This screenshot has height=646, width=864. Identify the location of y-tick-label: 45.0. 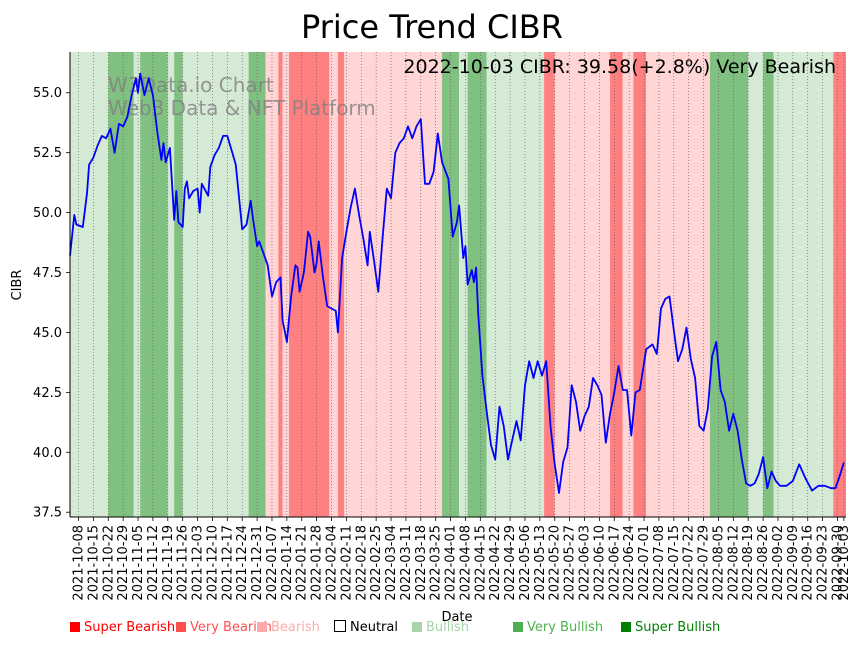
(47, 333).